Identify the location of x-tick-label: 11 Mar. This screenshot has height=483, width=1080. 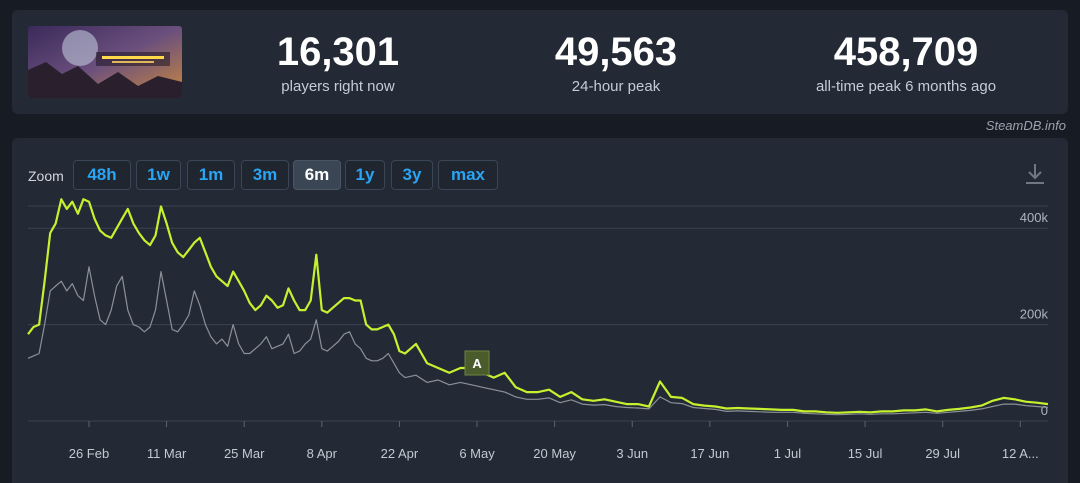
(167, 453).